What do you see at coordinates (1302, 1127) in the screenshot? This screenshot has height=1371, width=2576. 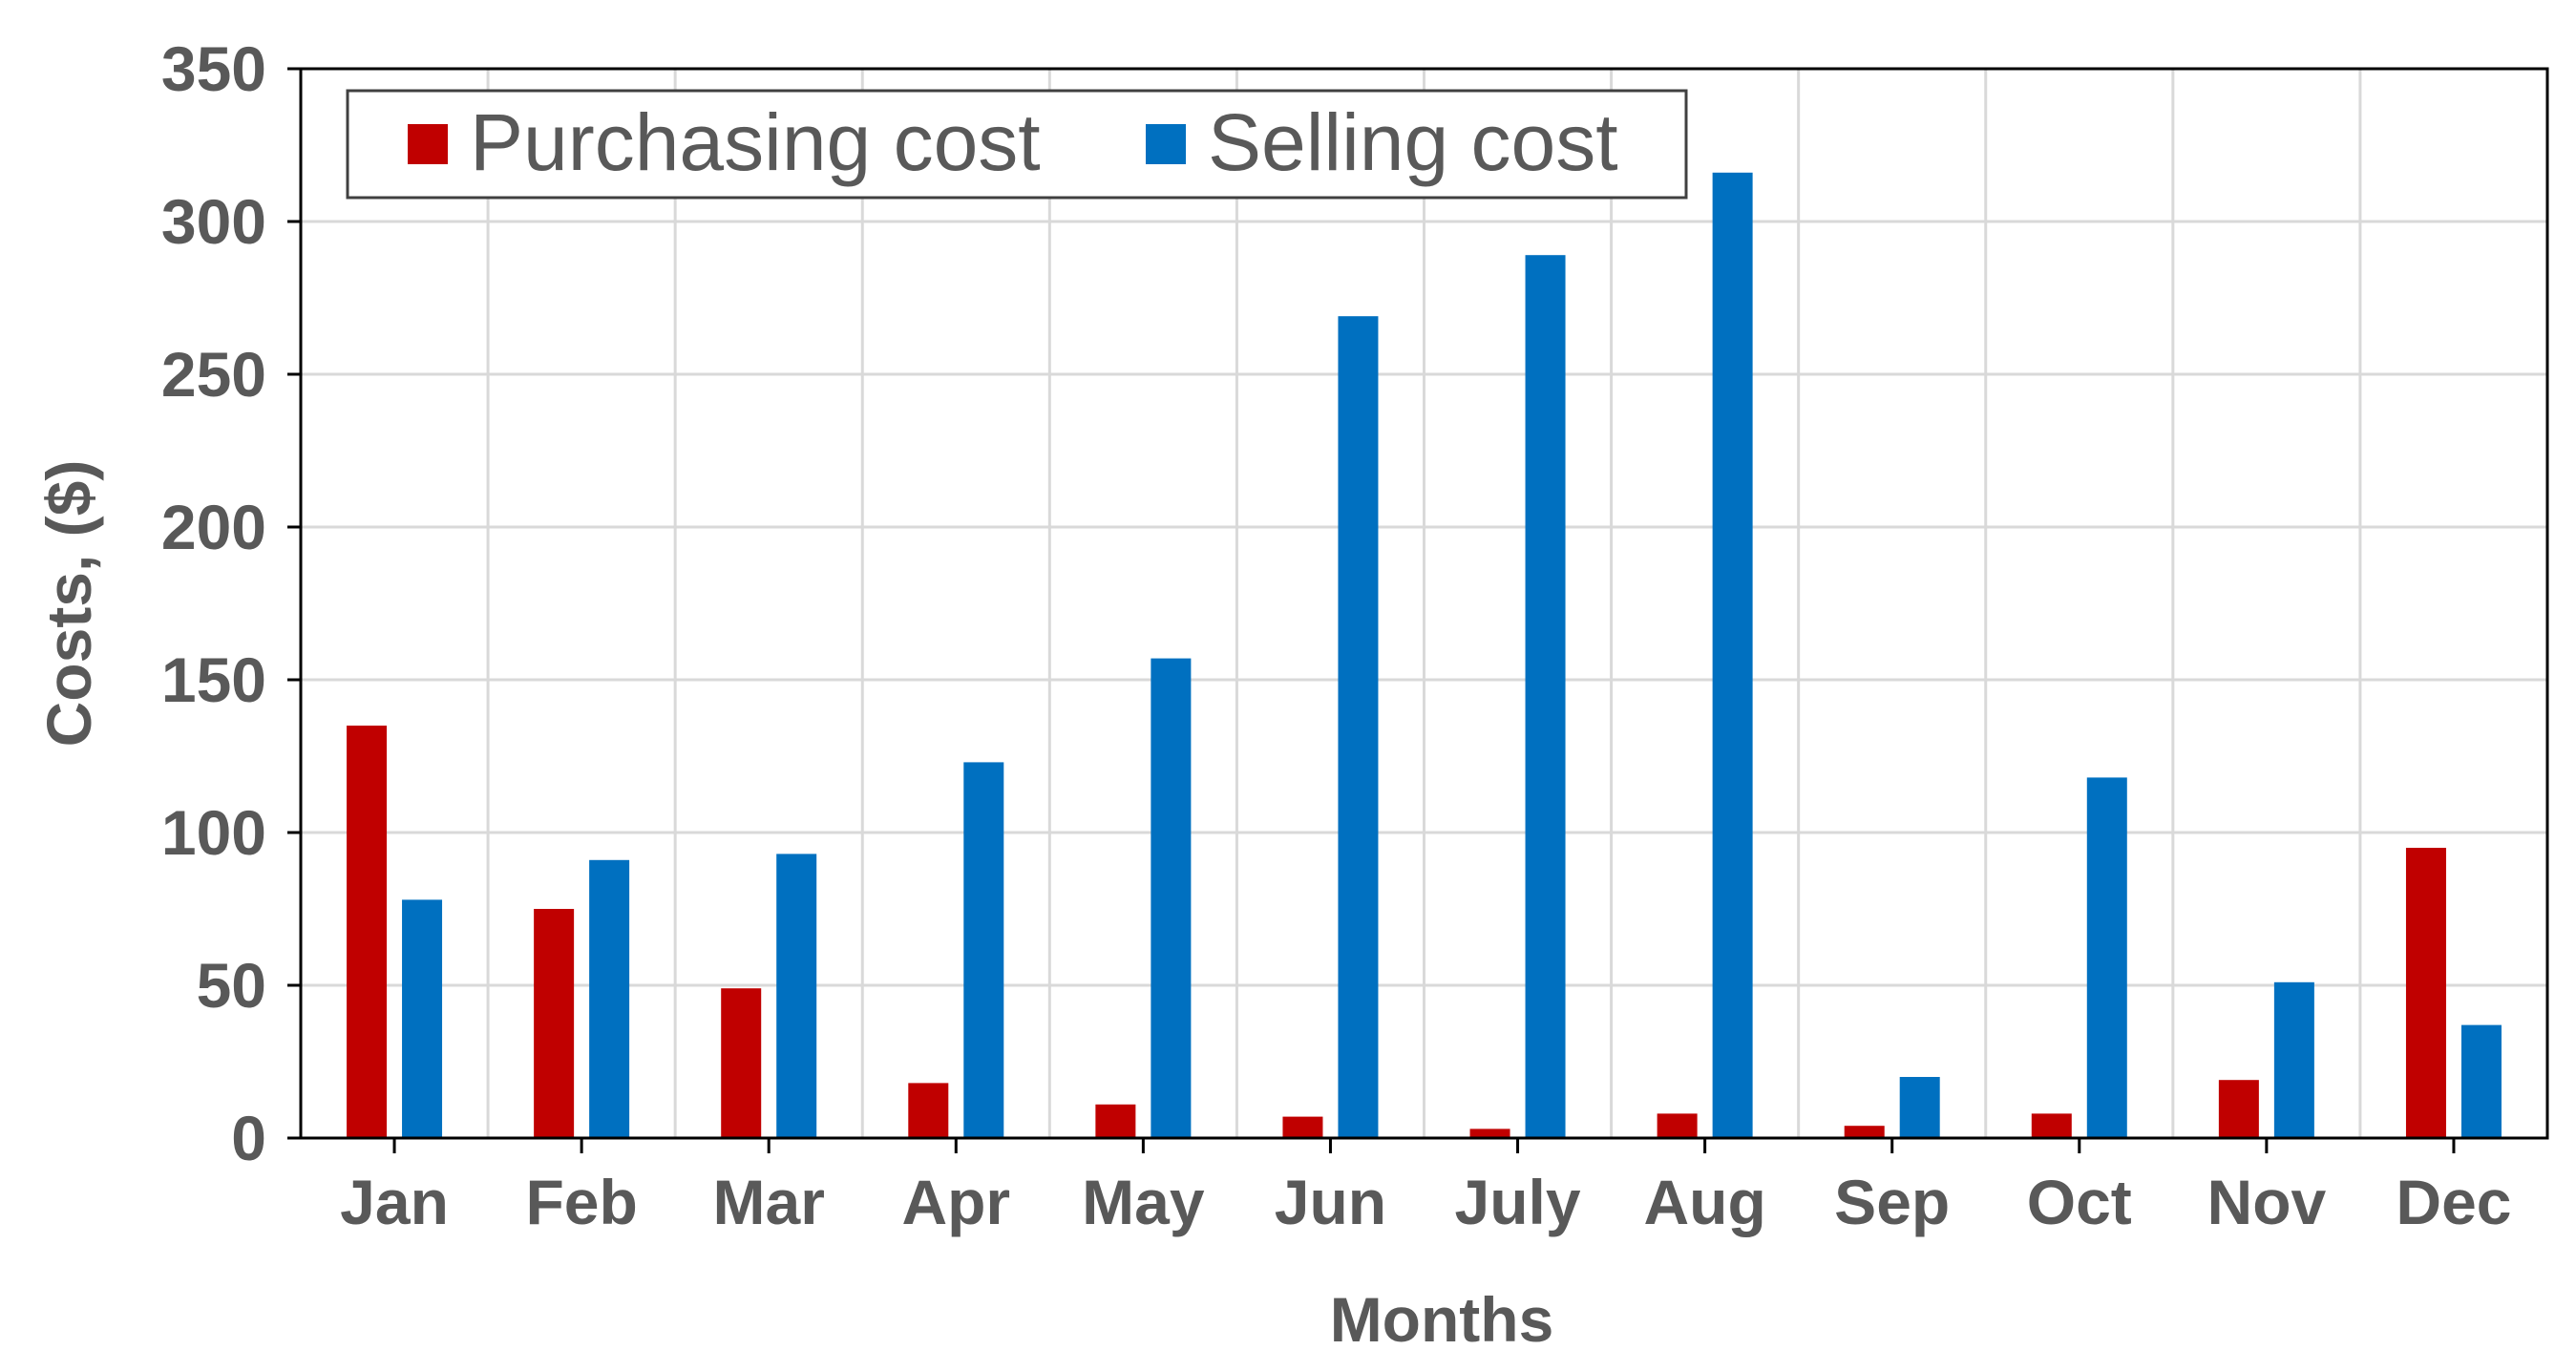 I see `bar-purchasing-cost-jun` at bounding box center [1302, 1127].